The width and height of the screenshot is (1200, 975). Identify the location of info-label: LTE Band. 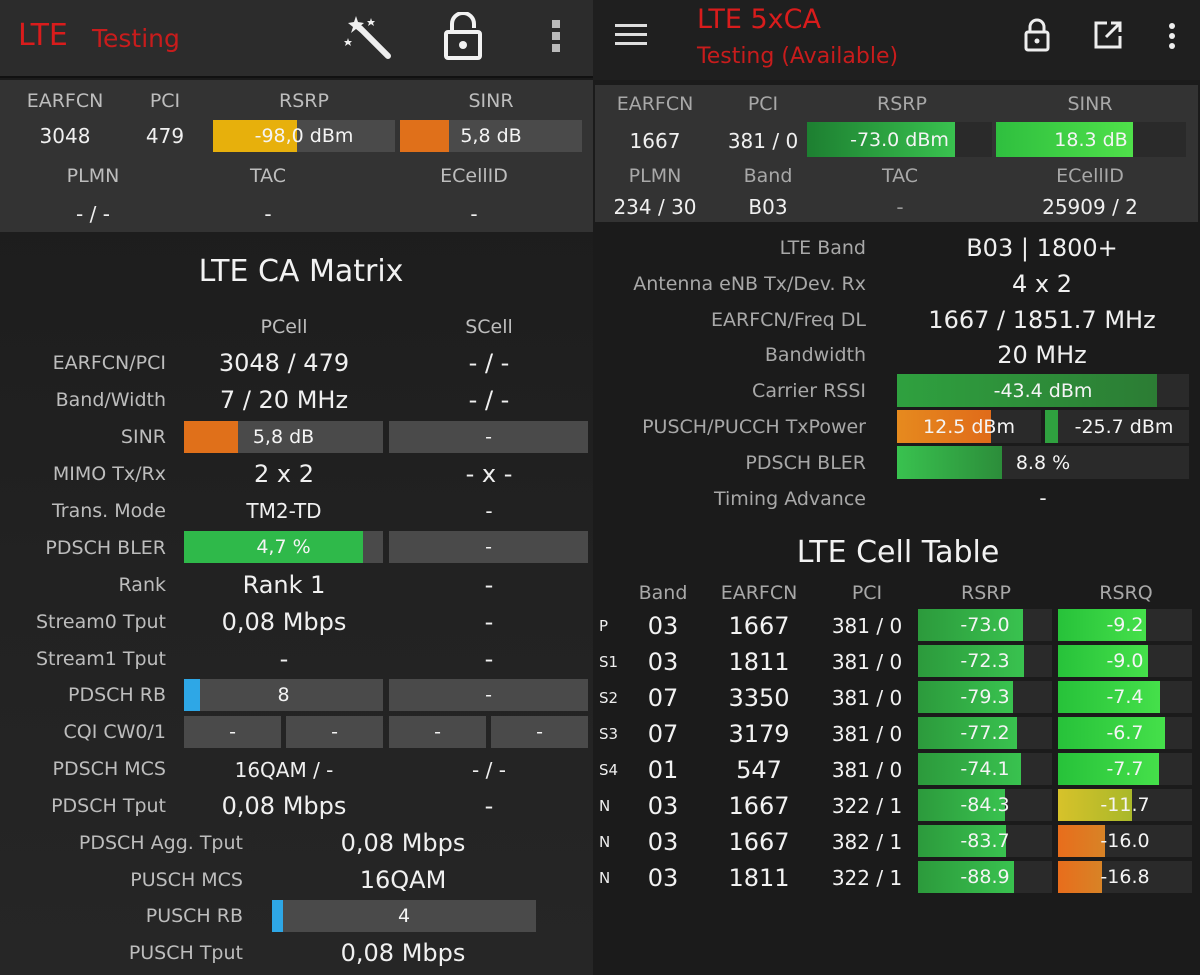
(822, 248).